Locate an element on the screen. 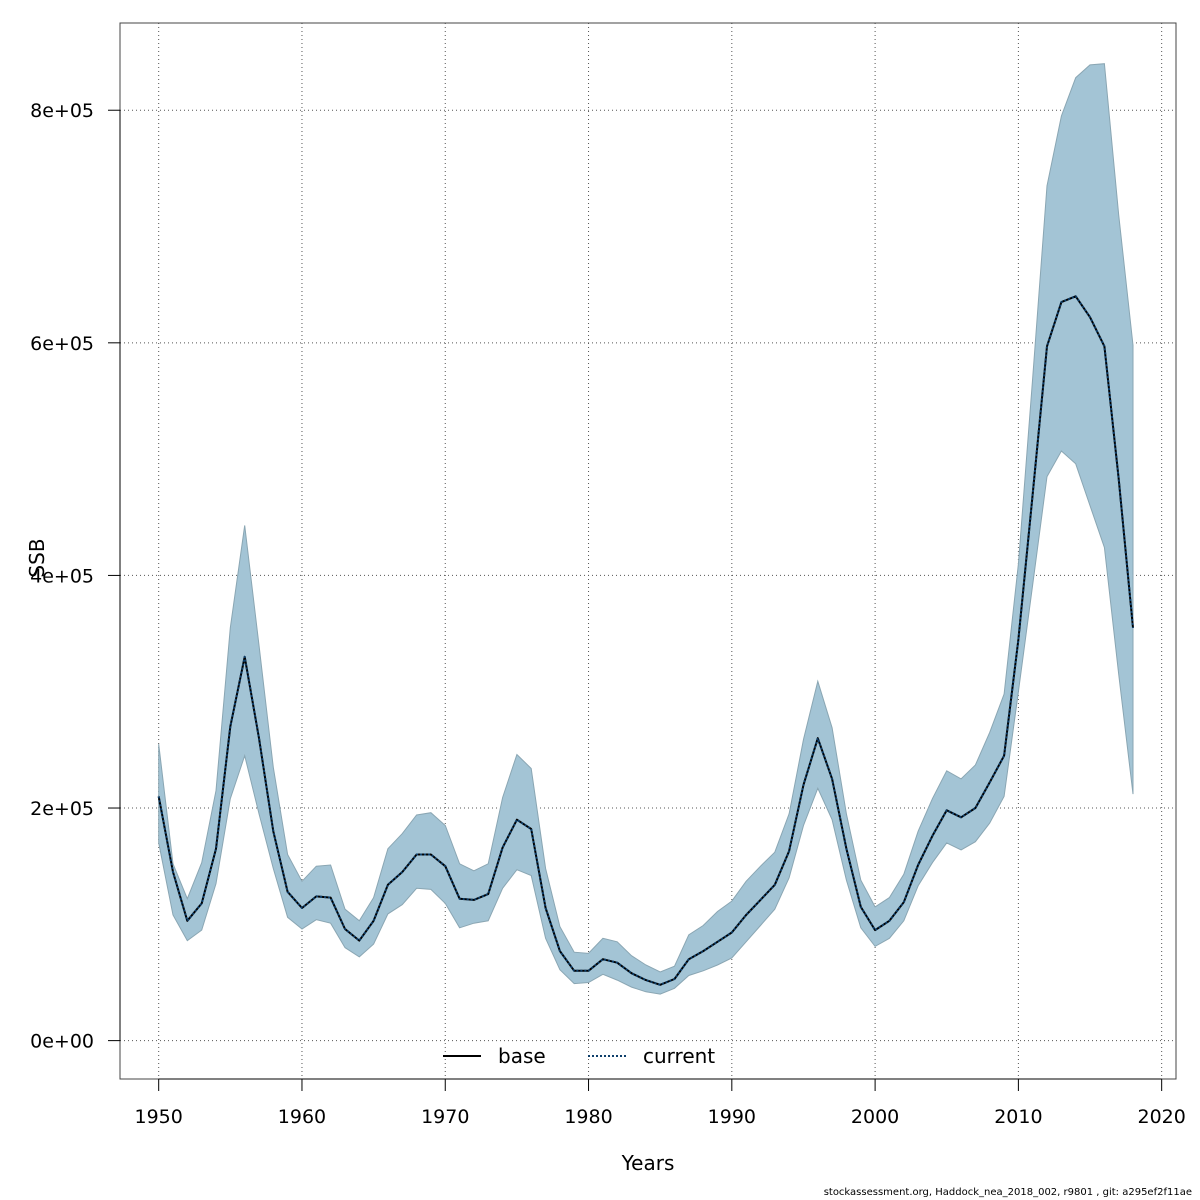 This screenshot has width=1200, height=1200. legend: base current is located at coordinates (579, 1056).